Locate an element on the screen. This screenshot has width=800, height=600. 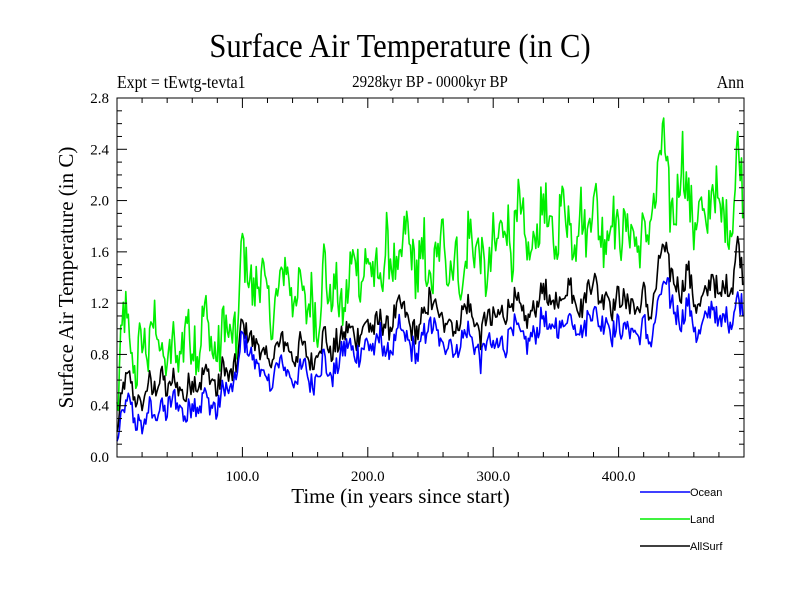
legend-label-allsurf: AllSurf is located at coordinates (706, 547).